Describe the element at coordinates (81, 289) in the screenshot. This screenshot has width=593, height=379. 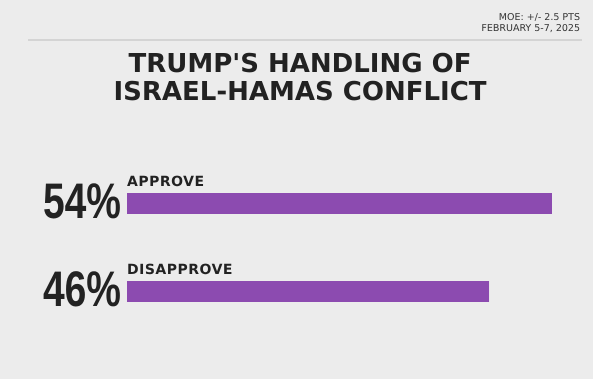
I see `data-label: 46%` at that location.